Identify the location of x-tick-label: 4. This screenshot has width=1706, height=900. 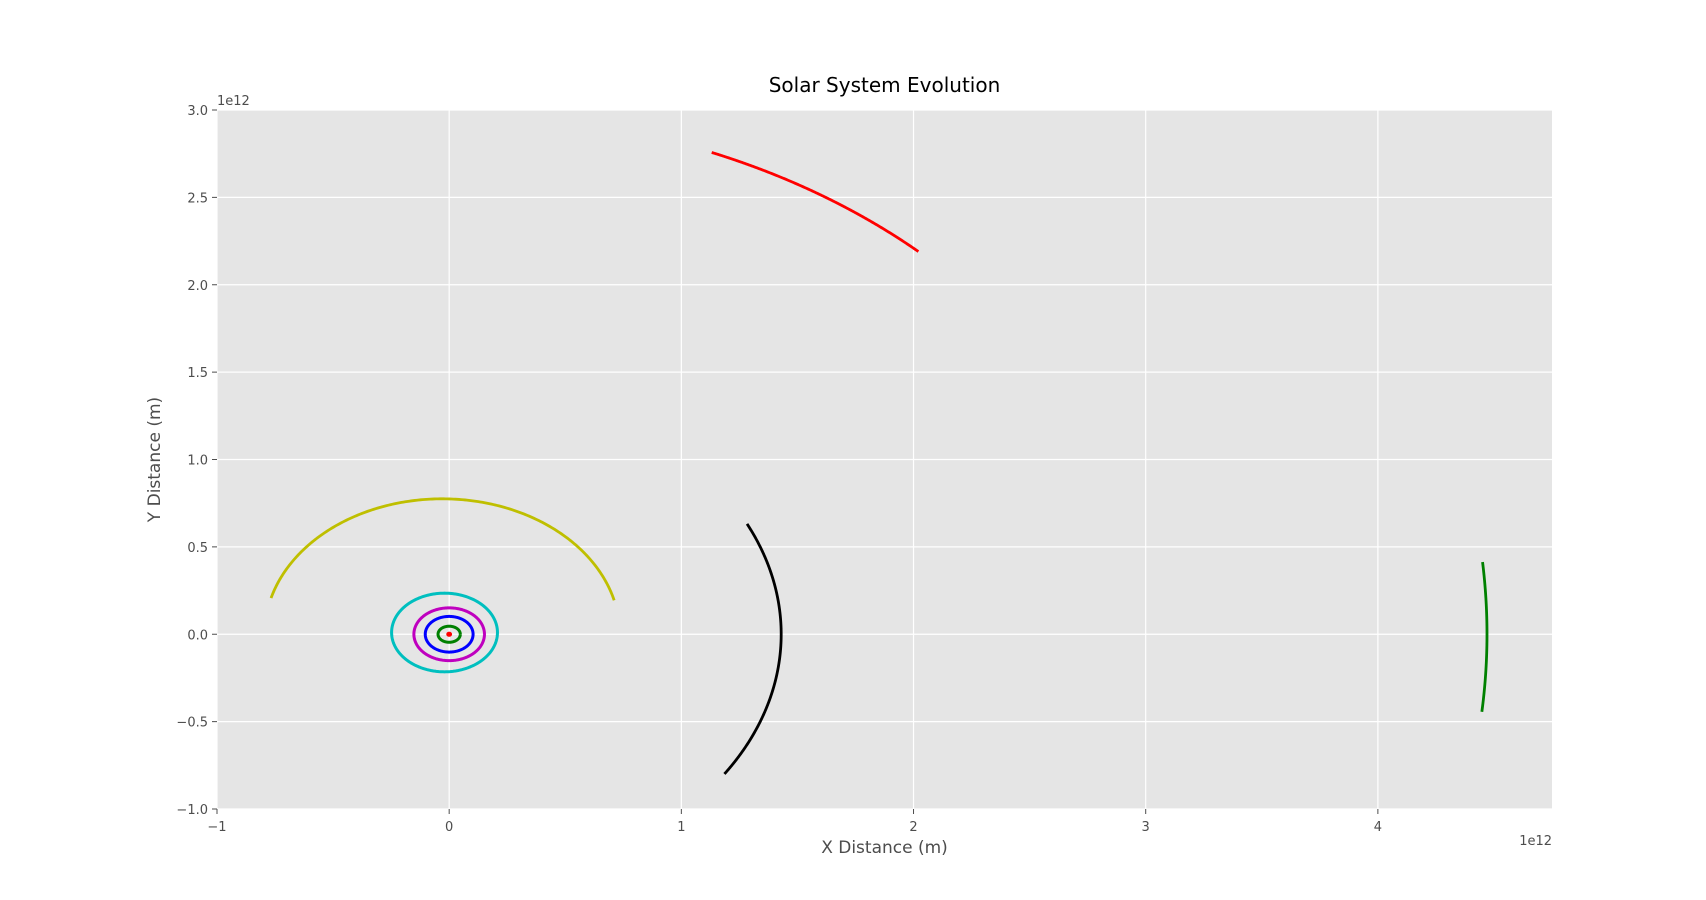
(1378, 827).